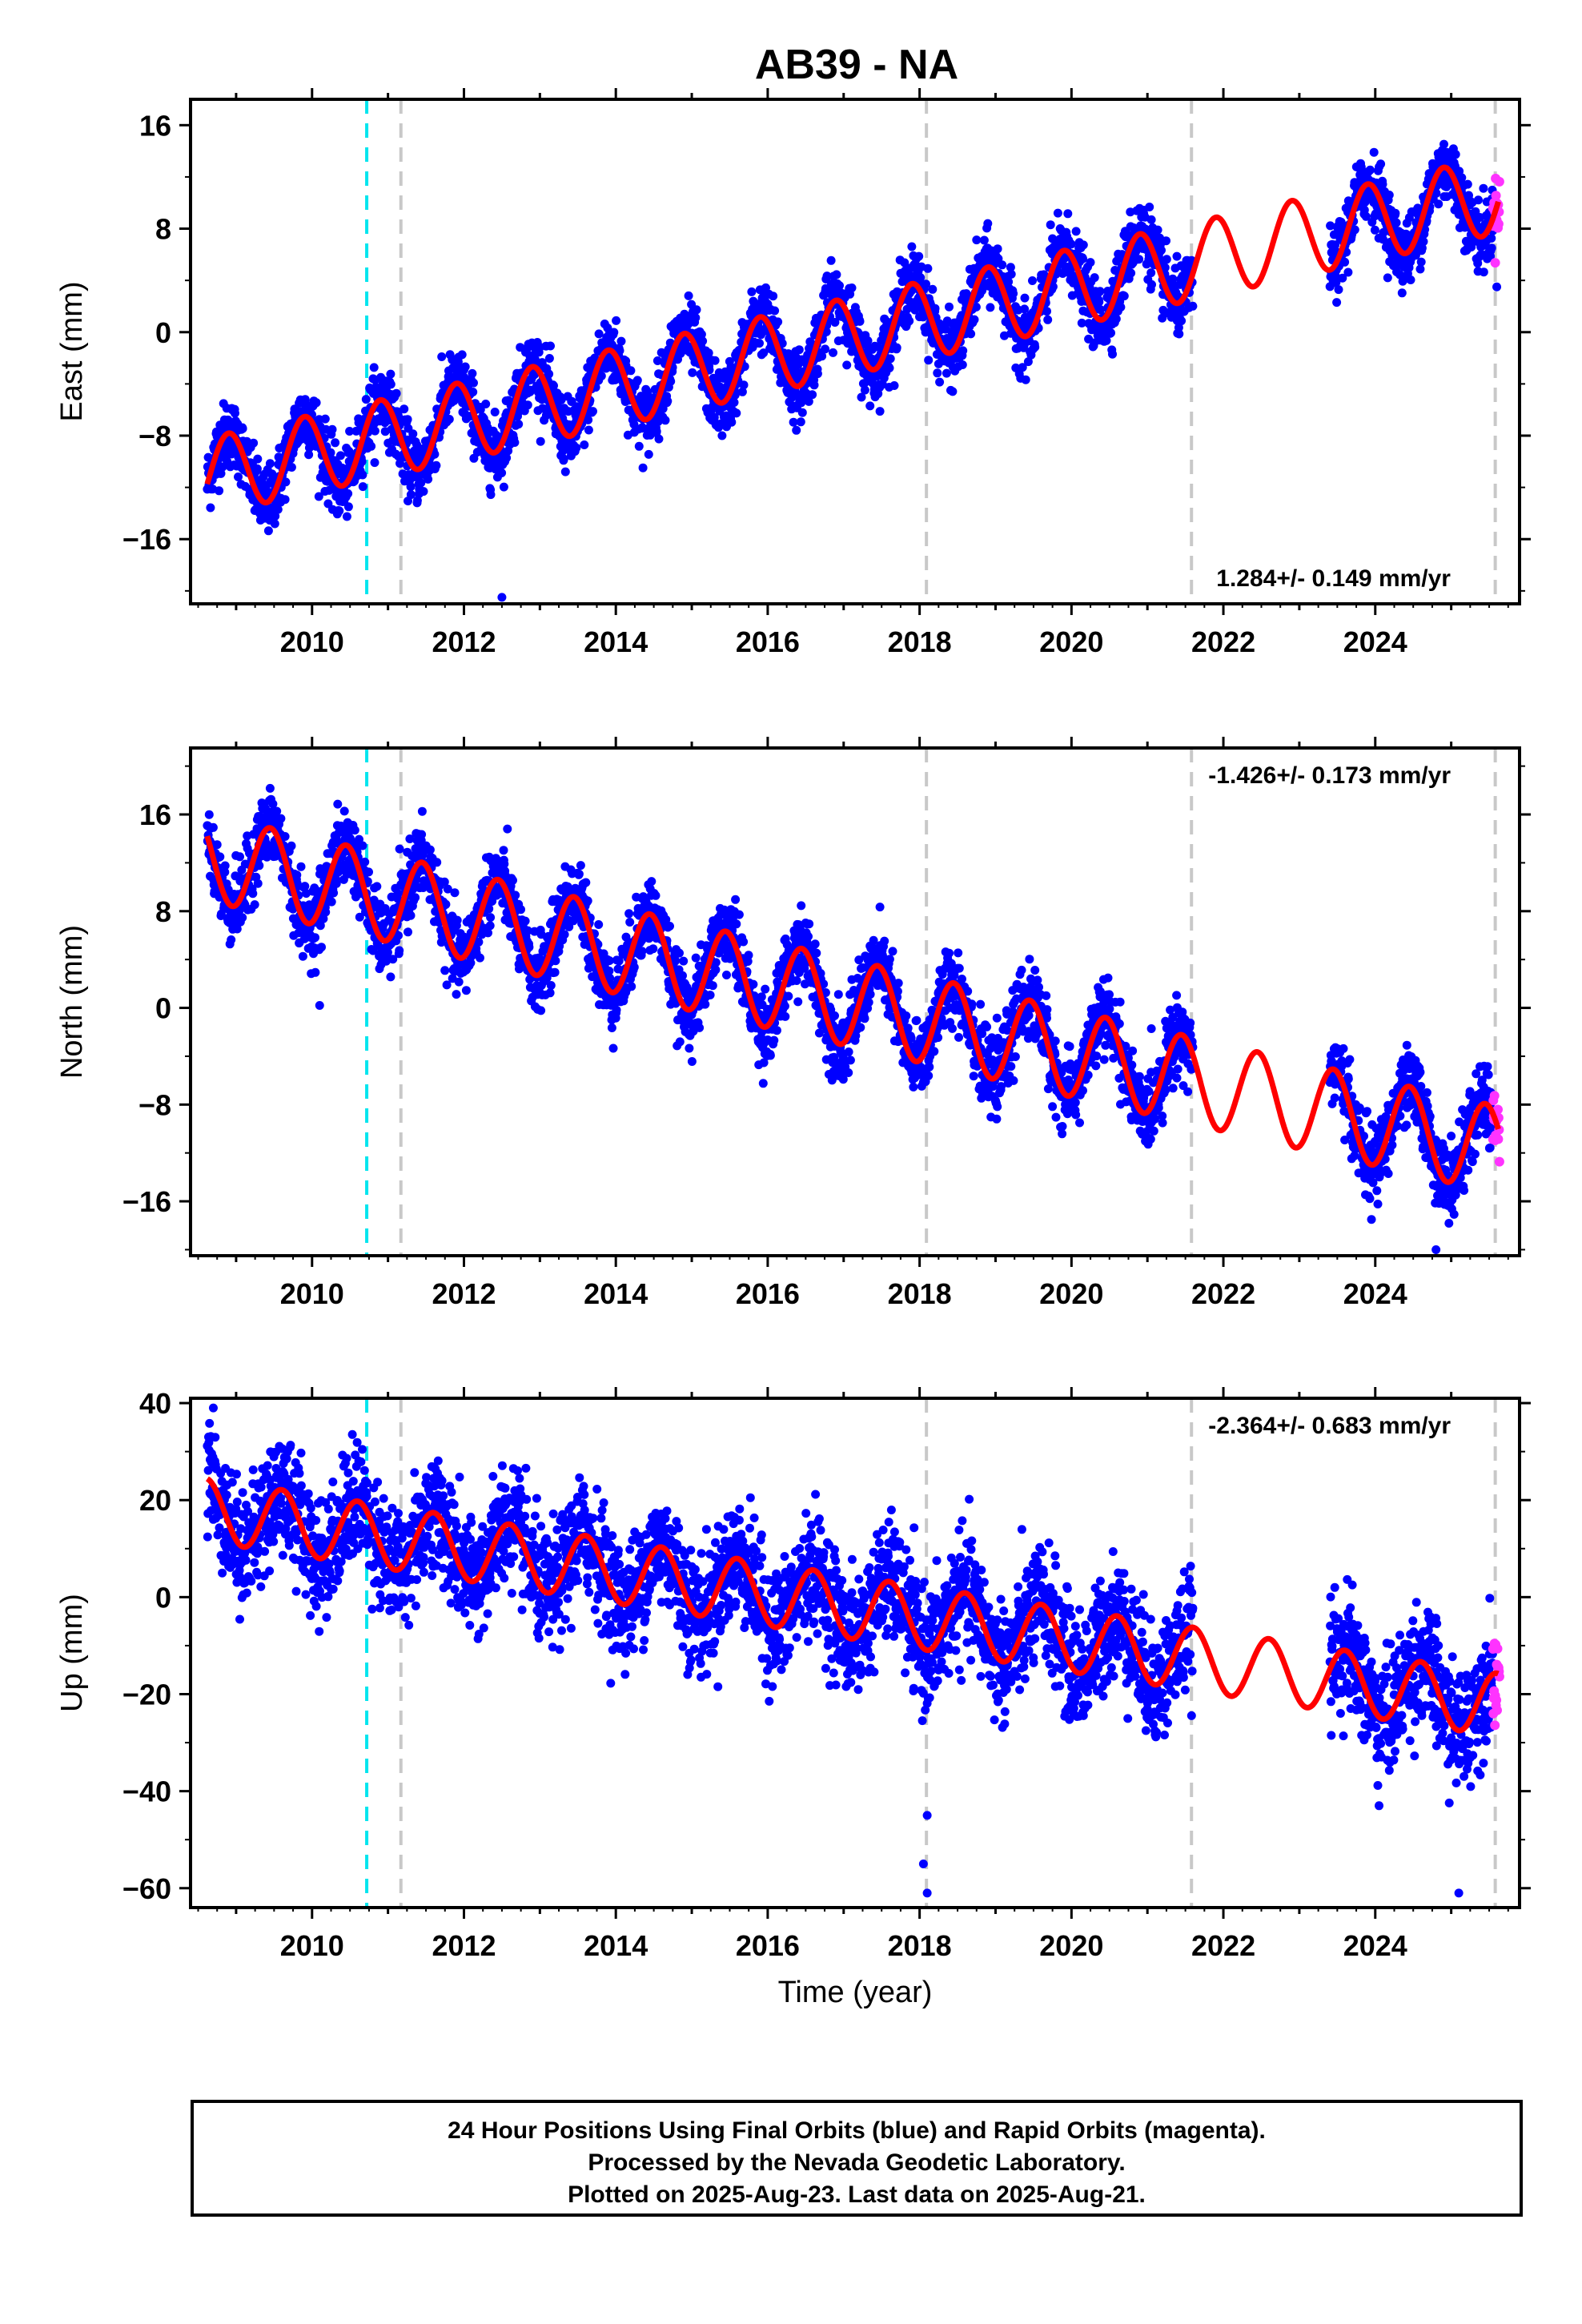  Describe the element at coordinates (155, 436) in the screenshot. I see `east-y-tick-label: −8` at that location.